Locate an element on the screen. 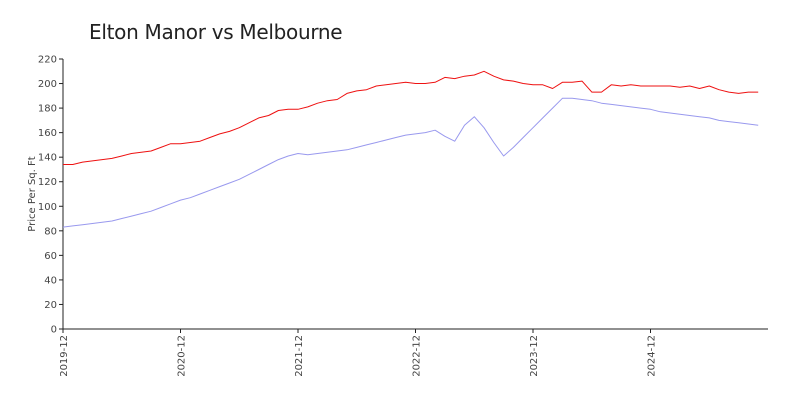 The image size is (800, 400). y-tick-label: 60 is located at coordinates (50, 256).